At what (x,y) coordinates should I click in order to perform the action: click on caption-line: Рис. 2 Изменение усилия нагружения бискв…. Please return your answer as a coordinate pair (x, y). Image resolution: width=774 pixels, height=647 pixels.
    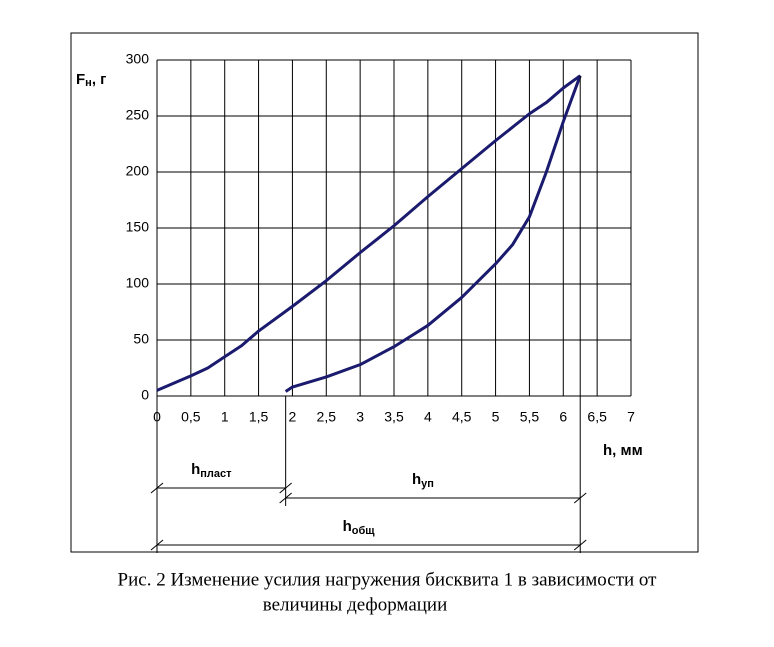
    Looking at the image, I should click on (388, 579).